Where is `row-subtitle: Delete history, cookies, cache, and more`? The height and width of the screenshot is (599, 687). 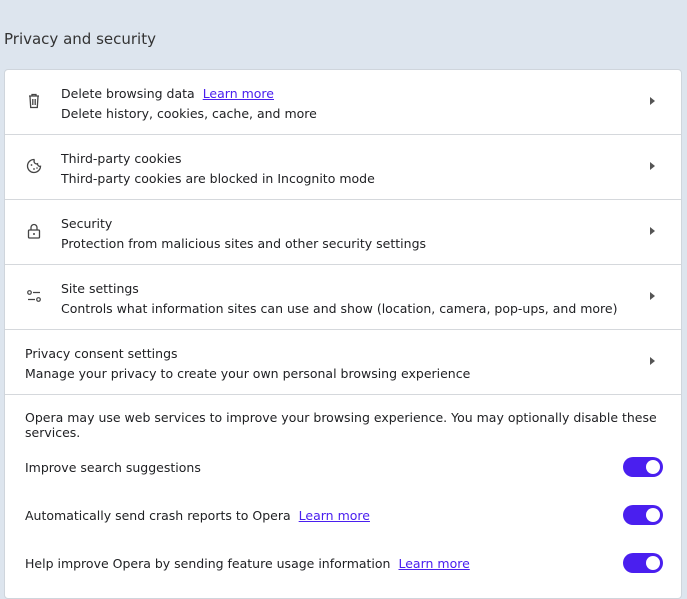
row-subtitle: Delete history, cookies, cache, and more is located at coordinates (189, 113).